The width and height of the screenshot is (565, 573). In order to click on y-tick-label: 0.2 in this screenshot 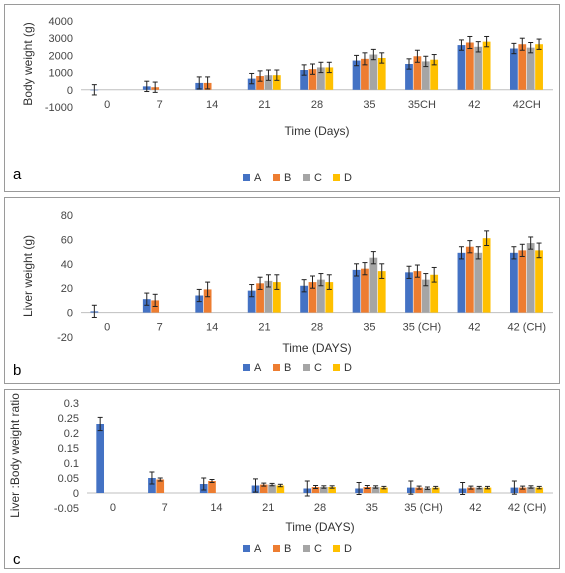, I will do `click(71, 434)`.